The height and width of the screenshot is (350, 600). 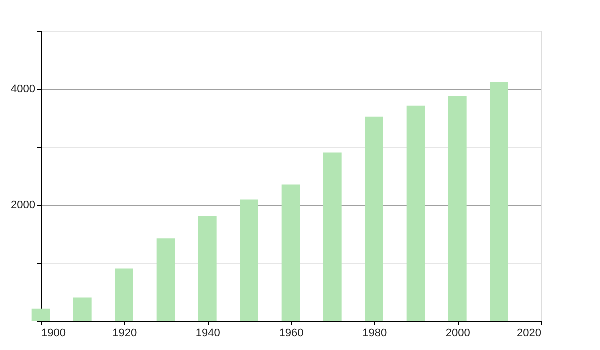 What do you see at coordinates (375, 334) in the screenshot?
I see `x-tick-label: 1980` at bounding box center [375, 334].